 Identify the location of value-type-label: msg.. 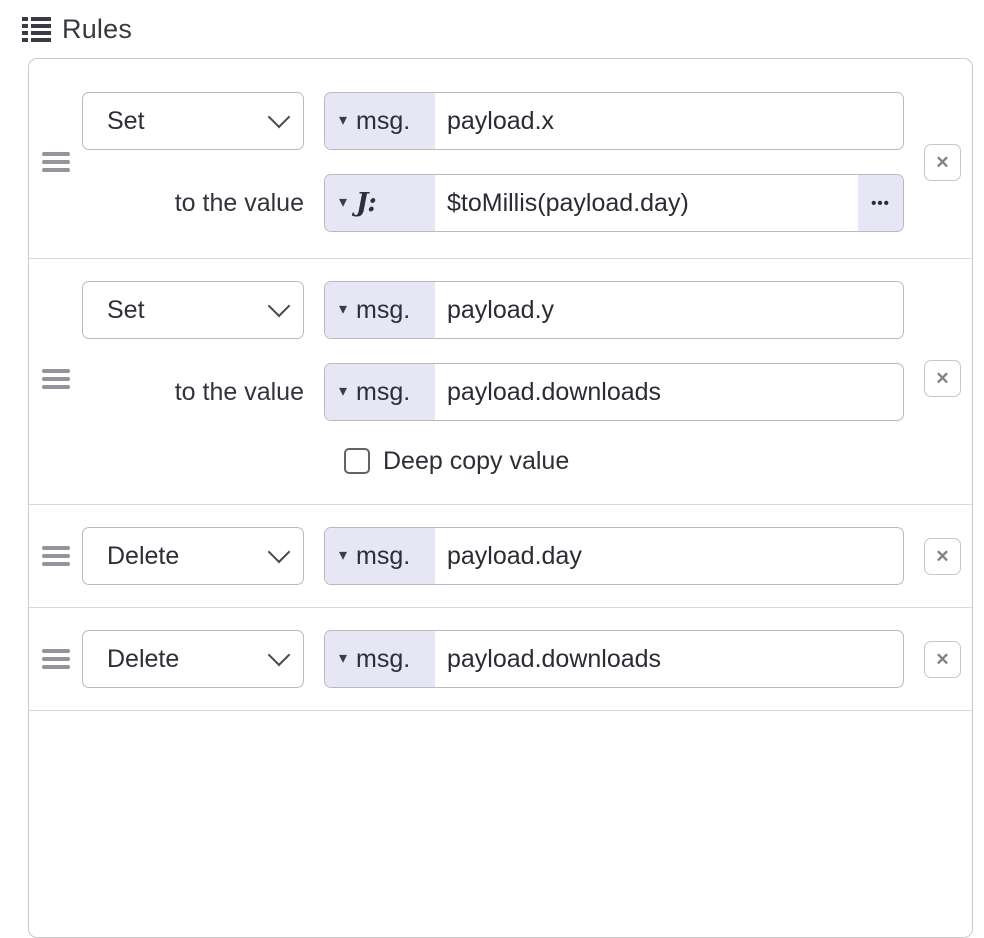
(383, 391).